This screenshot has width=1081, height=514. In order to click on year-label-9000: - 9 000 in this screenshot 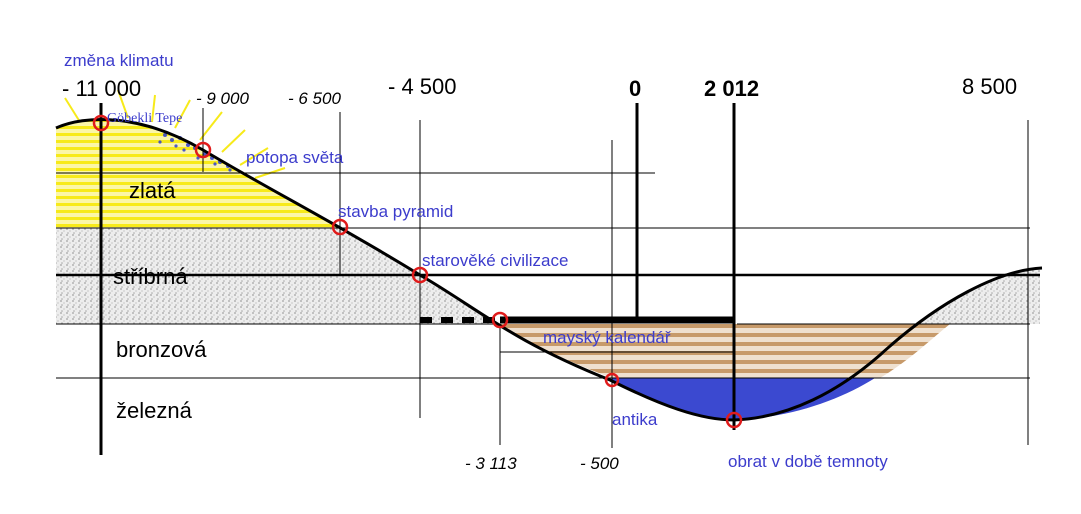, I will do `click(222, 98)`.